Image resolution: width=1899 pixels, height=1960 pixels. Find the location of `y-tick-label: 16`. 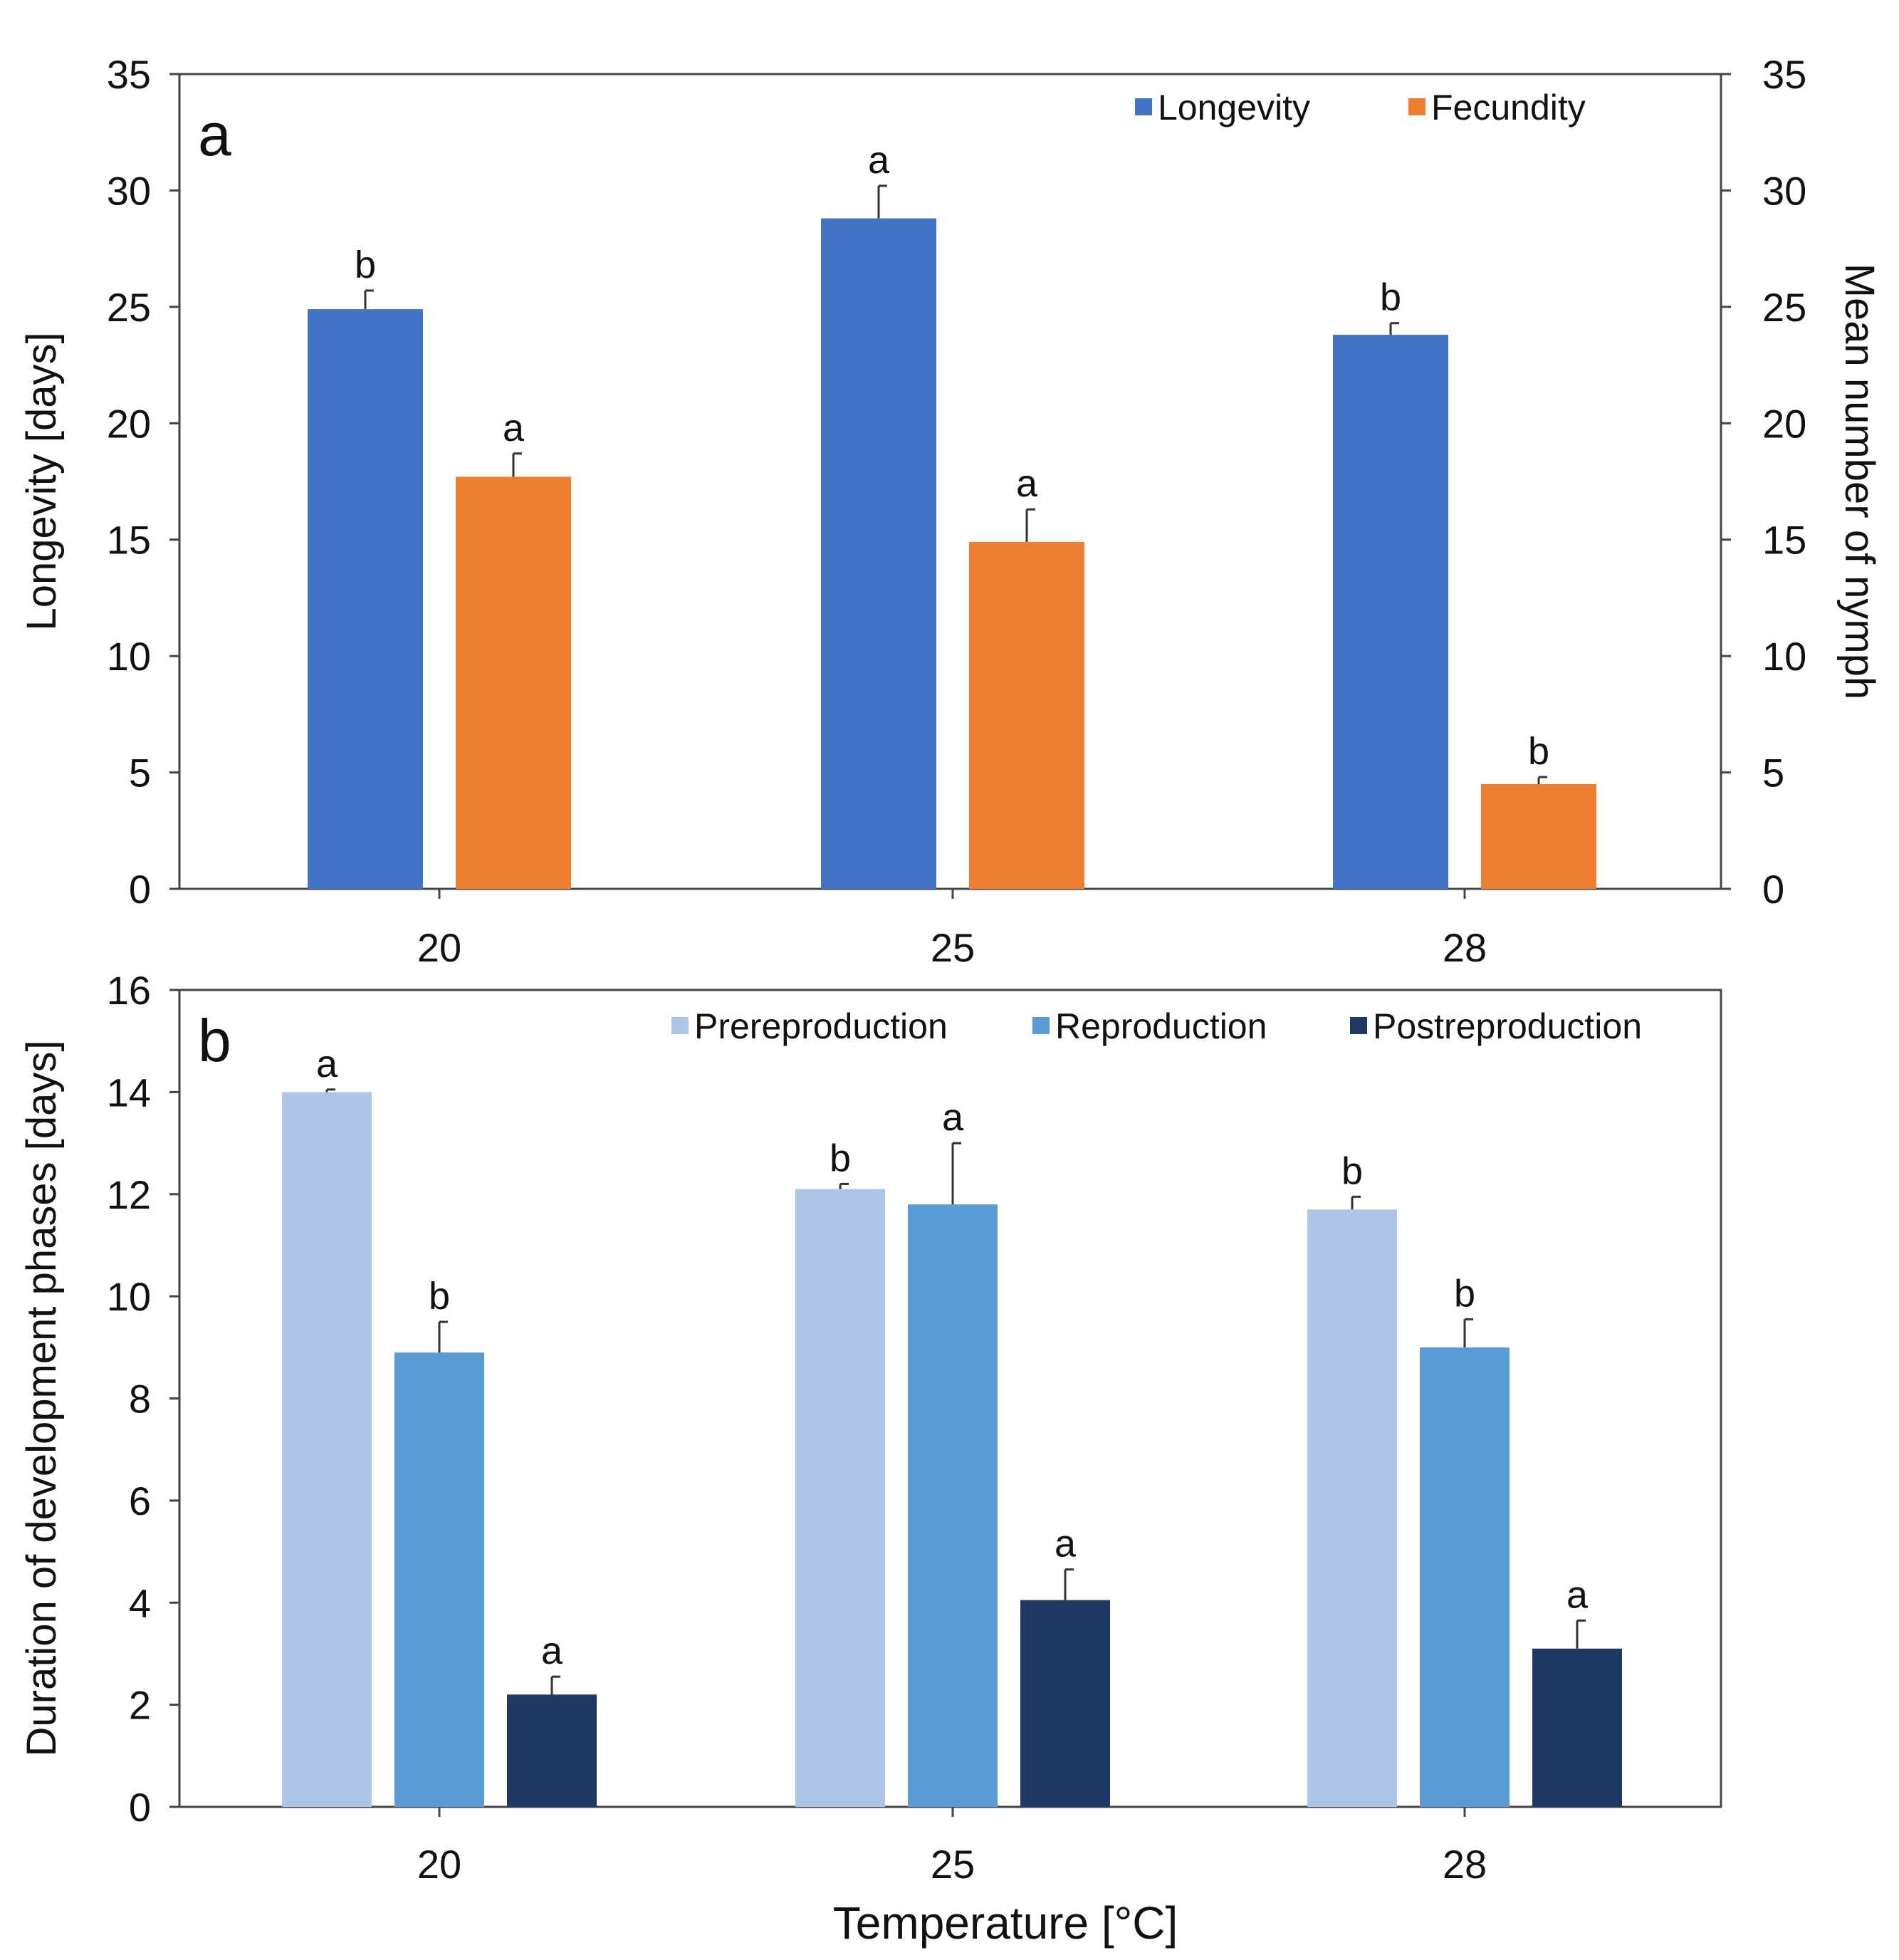

y-tick-label: 16 is located at coordinates (129, 990).